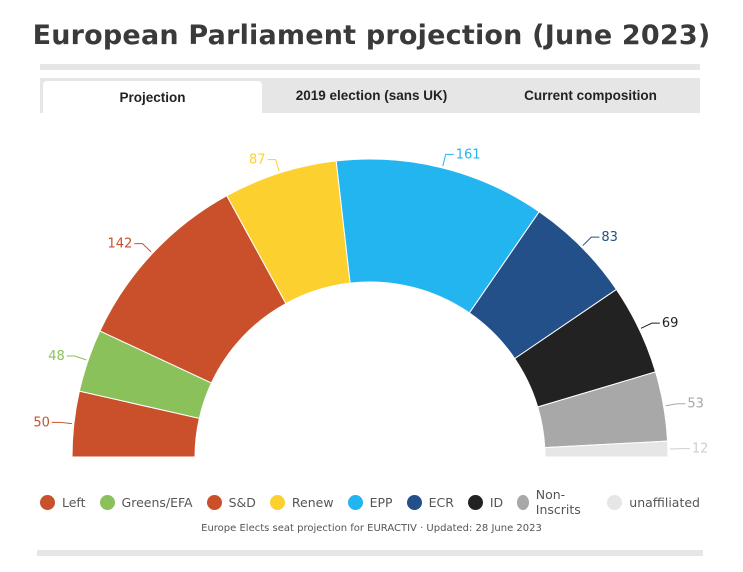  What do you see at coordinates (606, 449) in the screenshot?
I see `slice-unaffiliated` at bounding box center [606, 449].